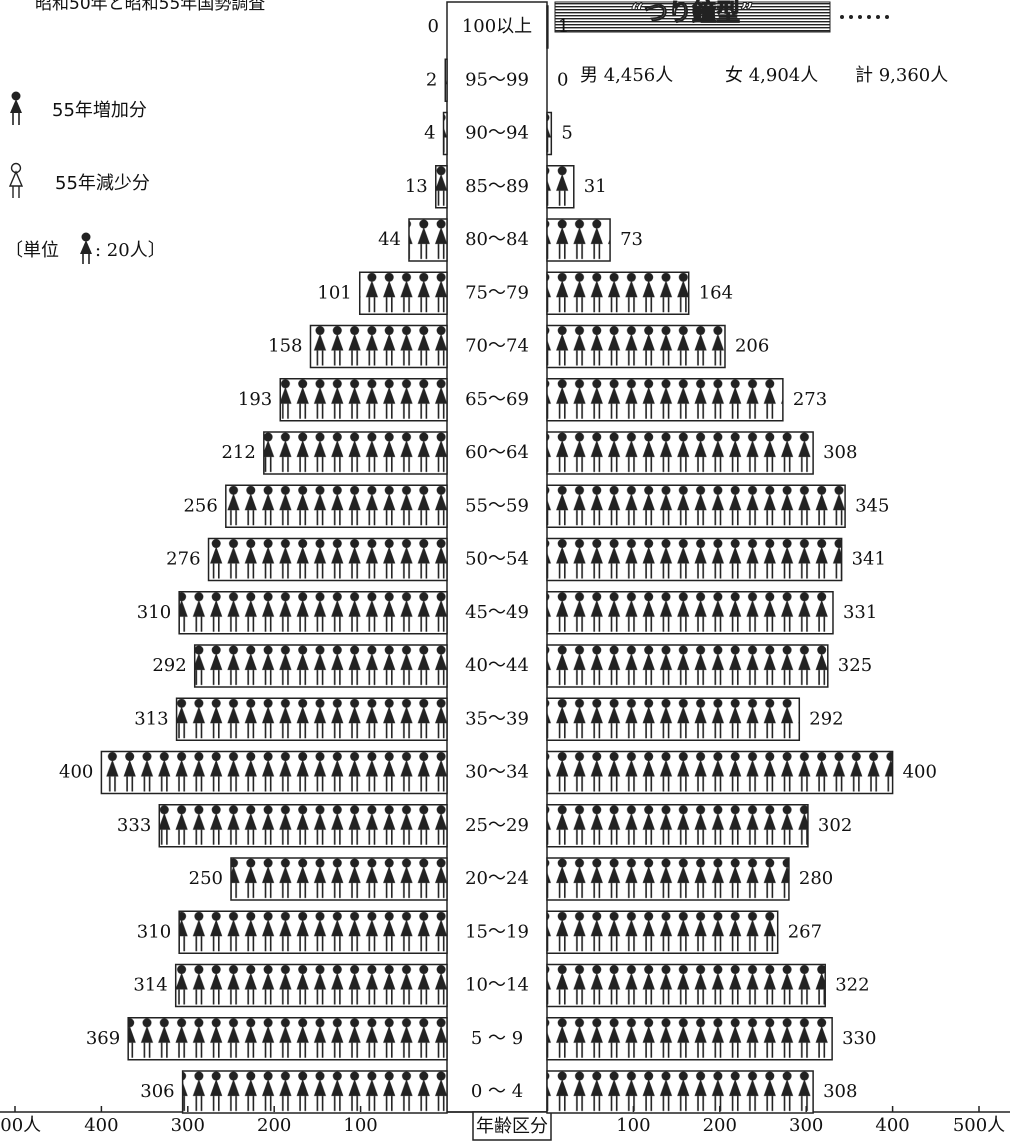  Describe the element at coordinates (497, 452) in the screenshot. I see `age-label: 60～64` at that location.